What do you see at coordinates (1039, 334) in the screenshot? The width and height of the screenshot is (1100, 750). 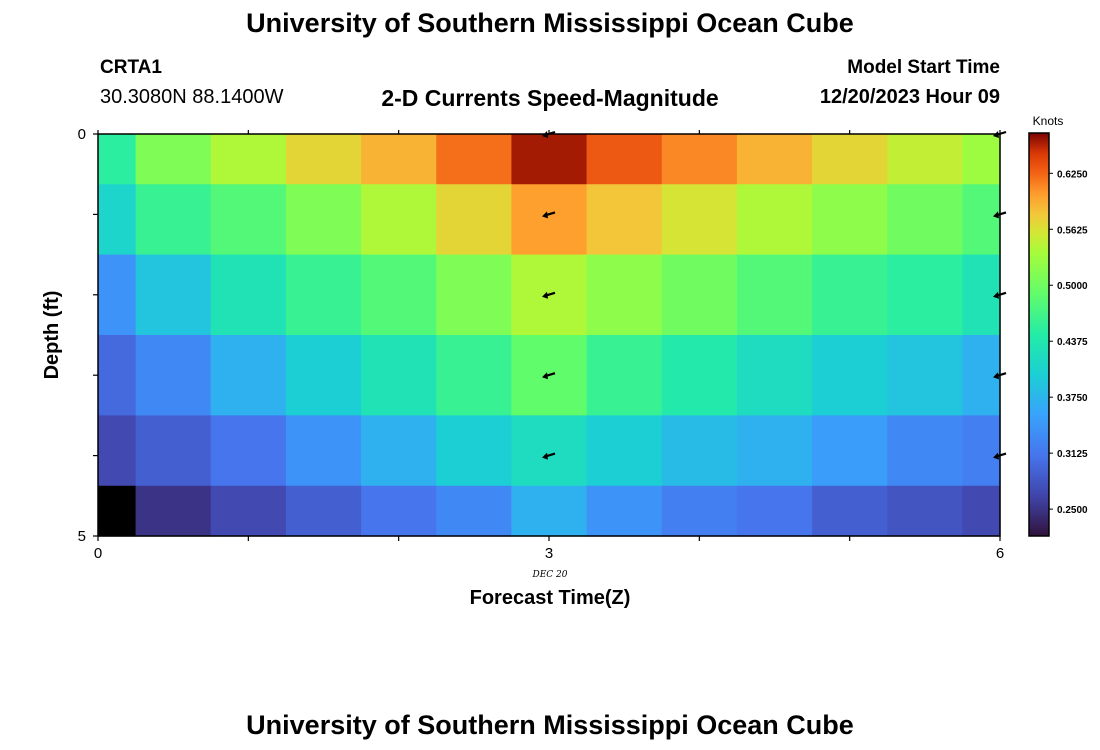 I see `colorbar-scale` at bounding box center [1039, 334].